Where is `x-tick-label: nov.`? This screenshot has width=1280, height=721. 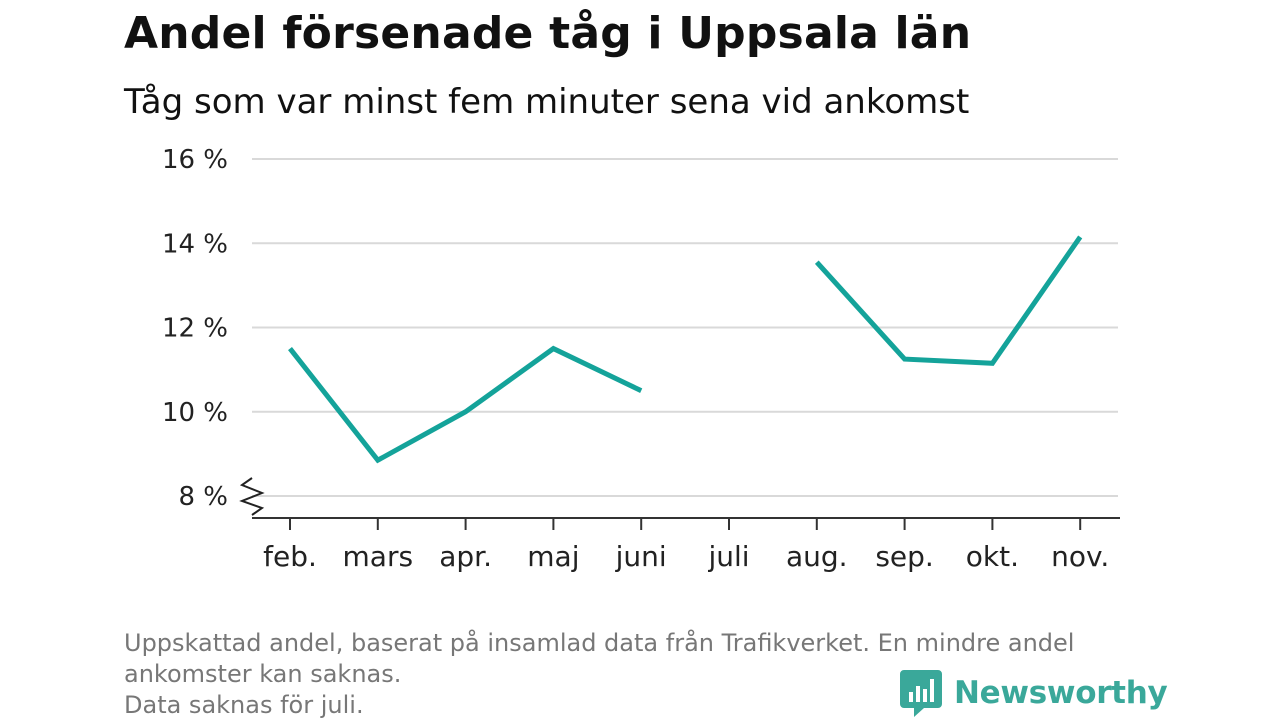
x-tick-label: nov. is located at coordinates (1080, 556).